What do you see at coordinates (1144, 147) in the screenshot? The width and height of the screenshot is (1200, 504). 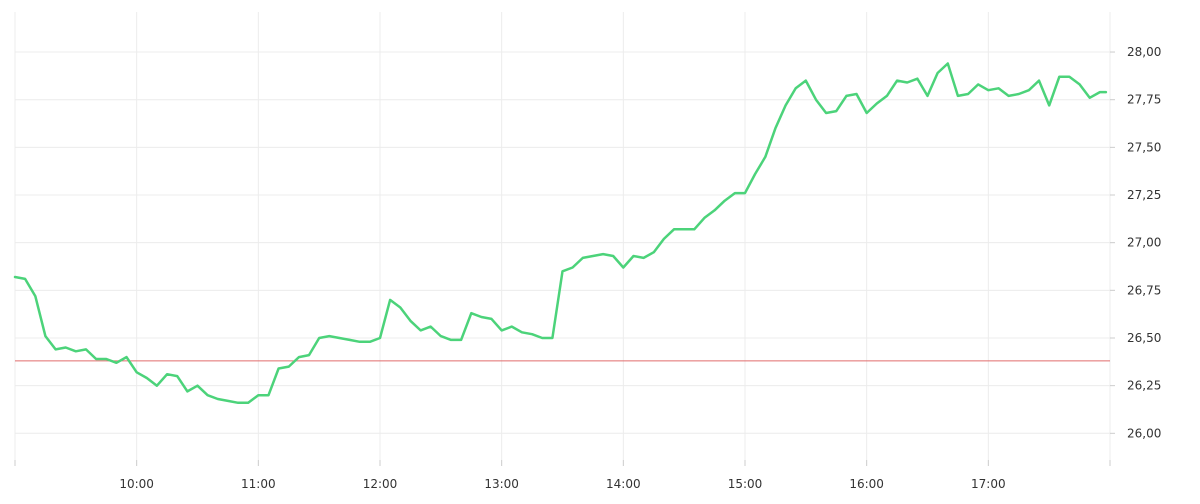 I see `y-tick-label: 27,50` at bounding box center [1144, 147].